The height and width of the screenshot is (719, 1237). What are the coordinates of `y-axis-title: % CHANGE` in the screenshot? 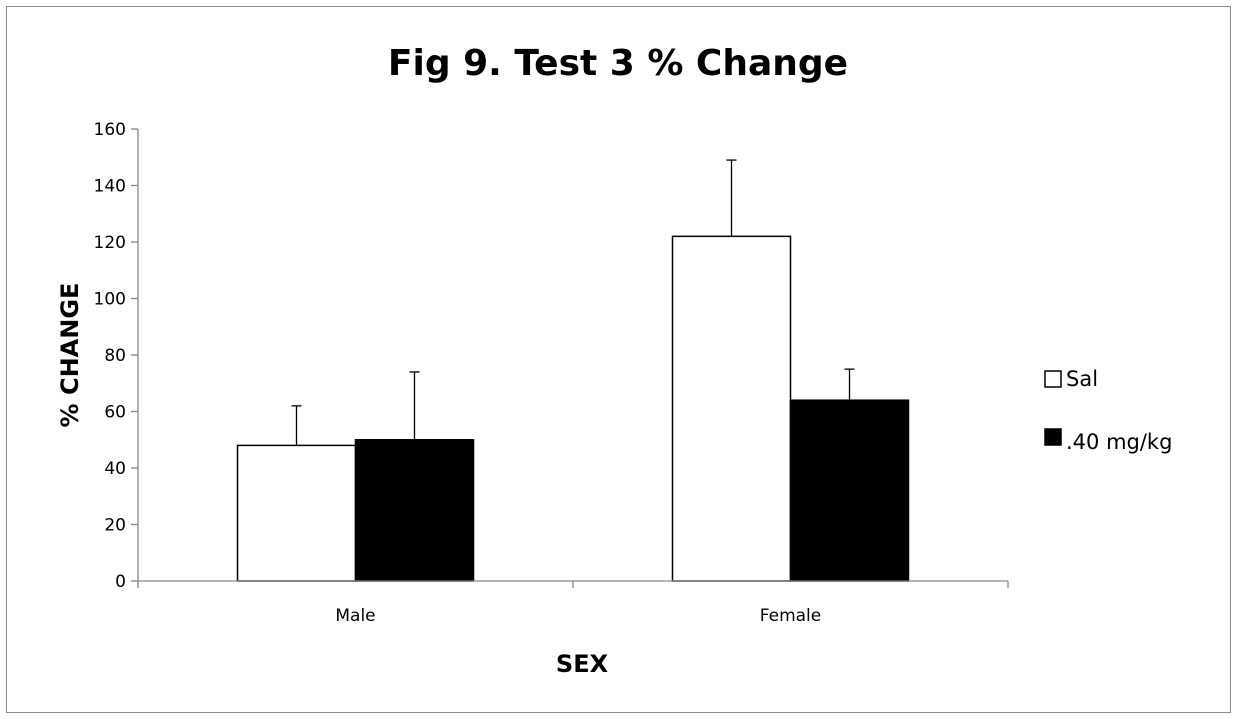 It's located at (70, 355).